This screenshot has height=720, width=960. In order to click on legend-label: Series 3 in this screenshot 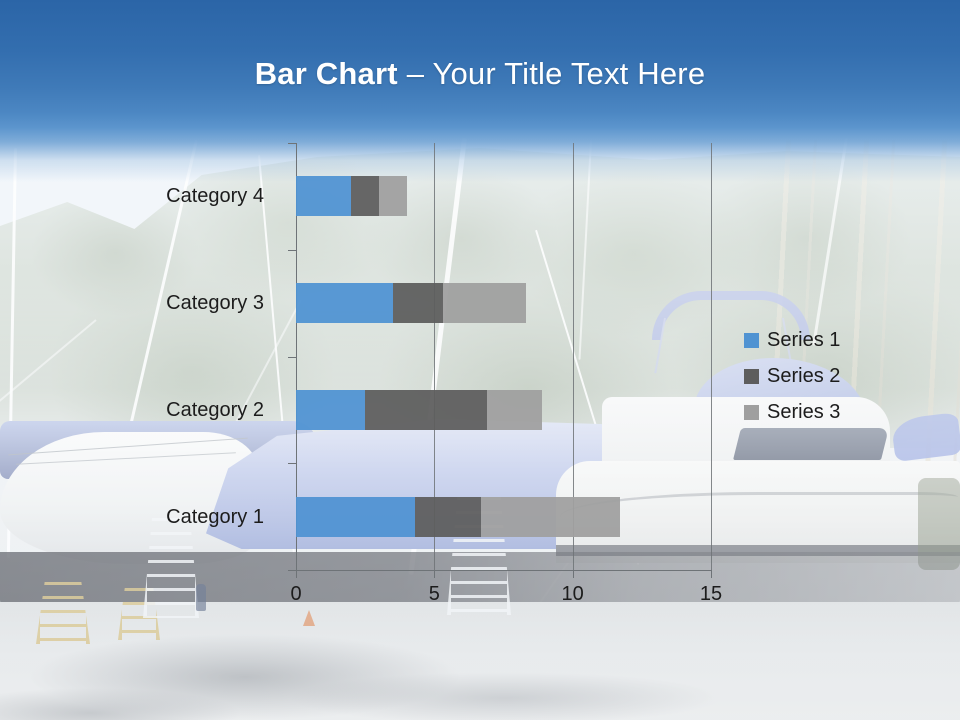, I will do `click(804, 411)`.